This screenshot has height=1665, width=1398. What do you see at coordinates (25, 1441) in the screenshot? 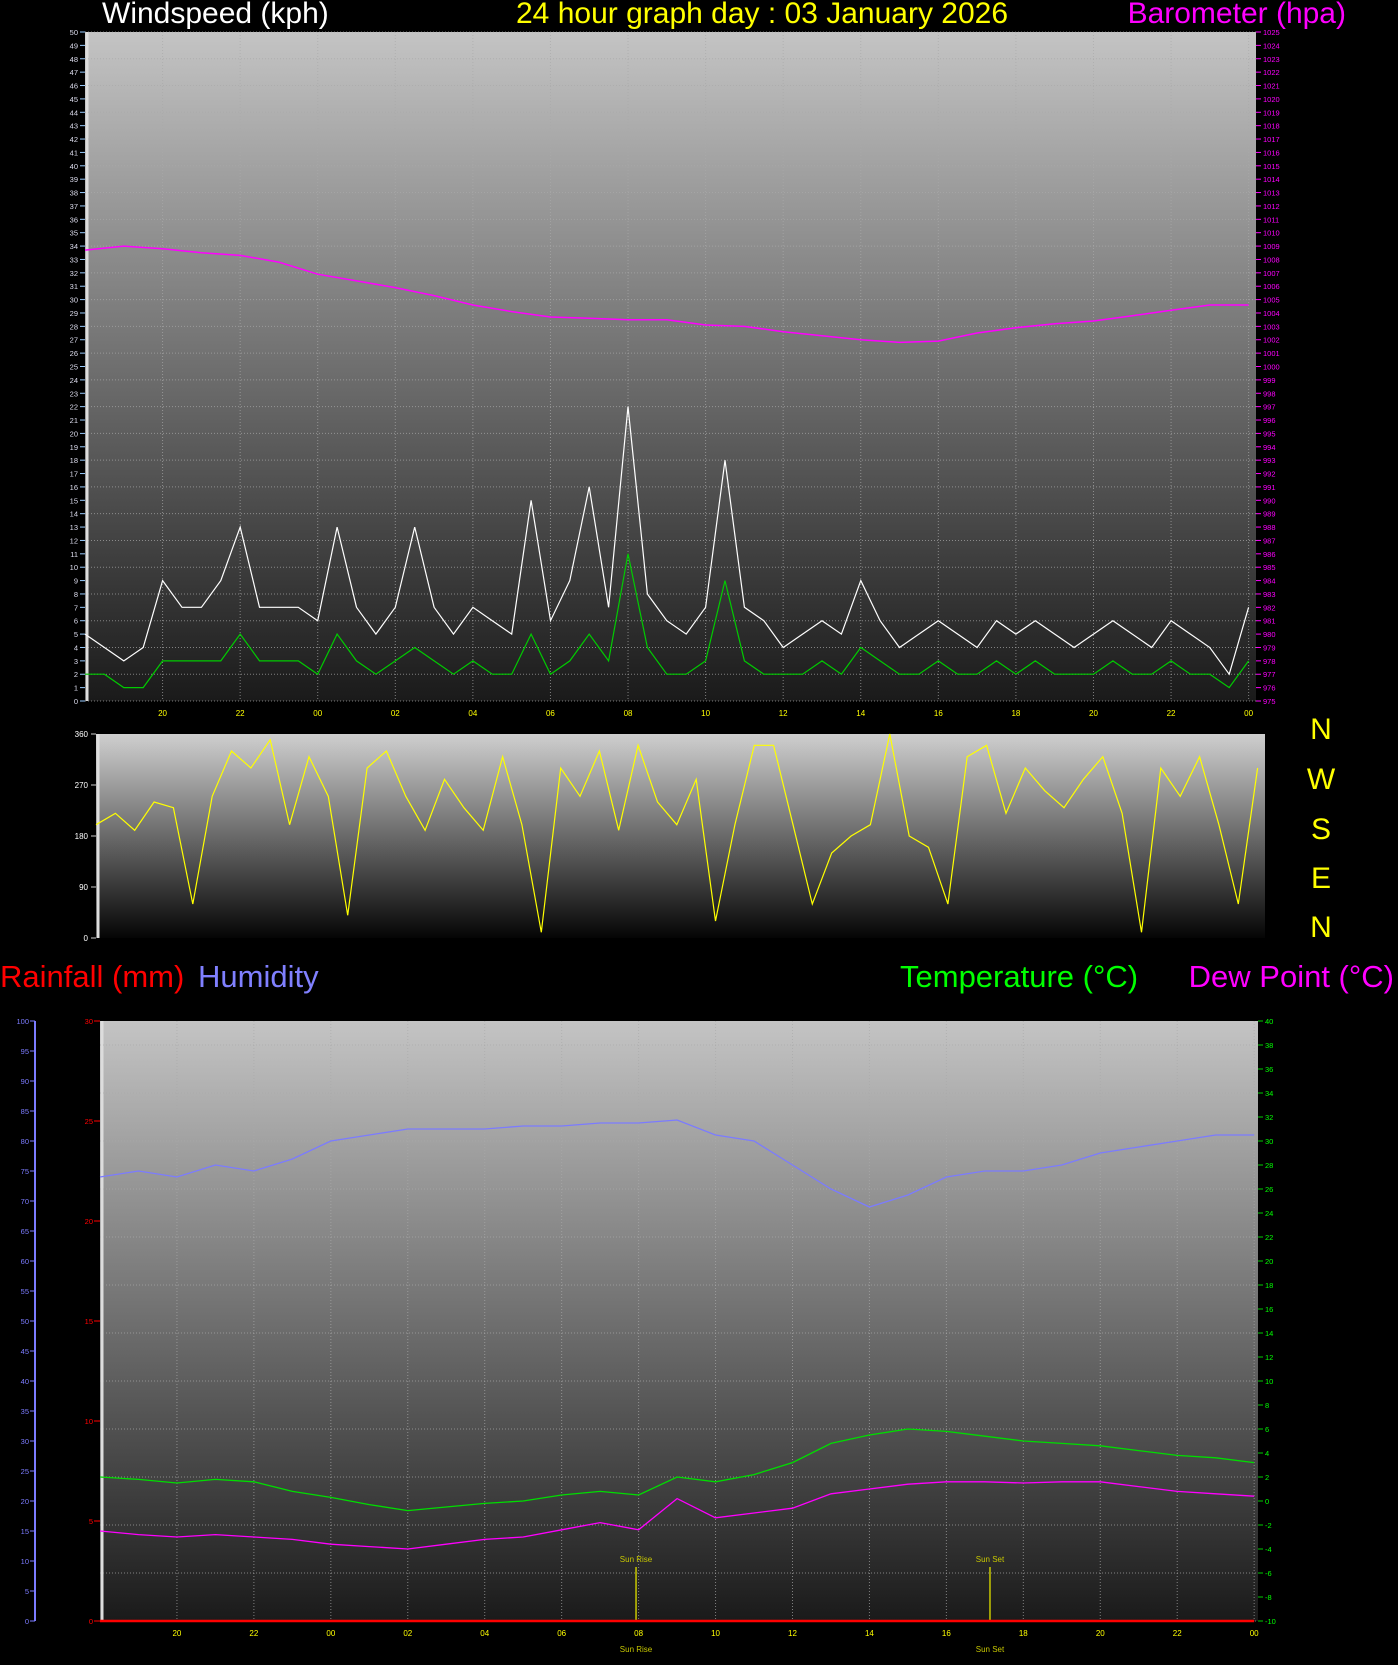
I see `humidity-tick-label: 30` at bounding box center [25, 1441].